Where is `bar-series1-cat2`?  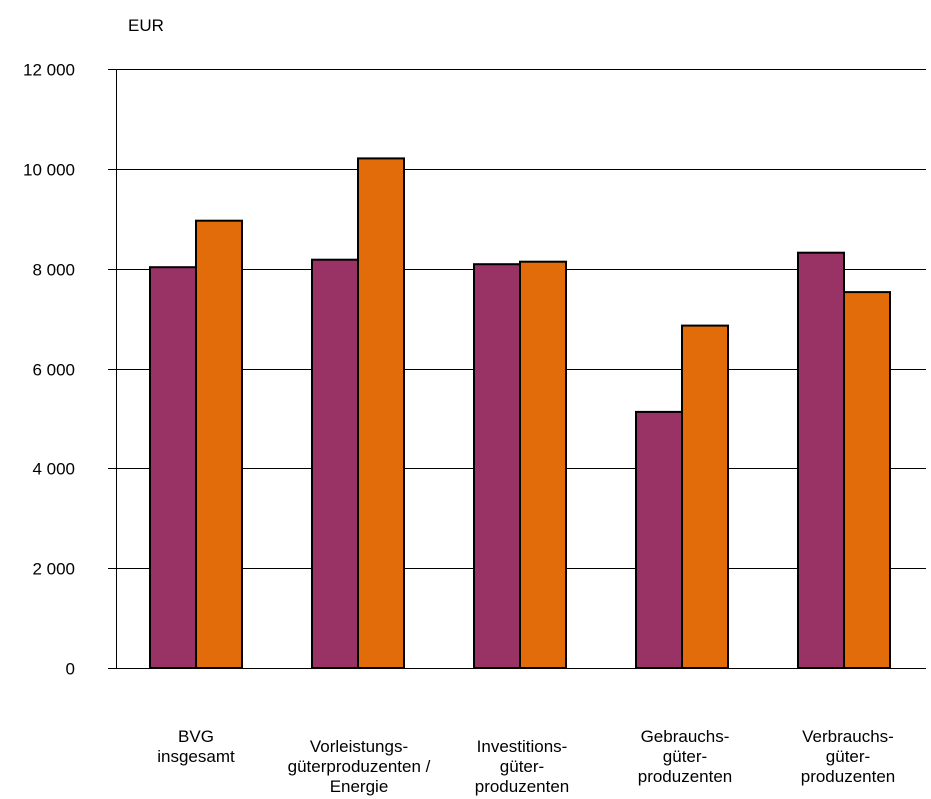 bar-series1-cat2 is located at coordinates (335, 463).